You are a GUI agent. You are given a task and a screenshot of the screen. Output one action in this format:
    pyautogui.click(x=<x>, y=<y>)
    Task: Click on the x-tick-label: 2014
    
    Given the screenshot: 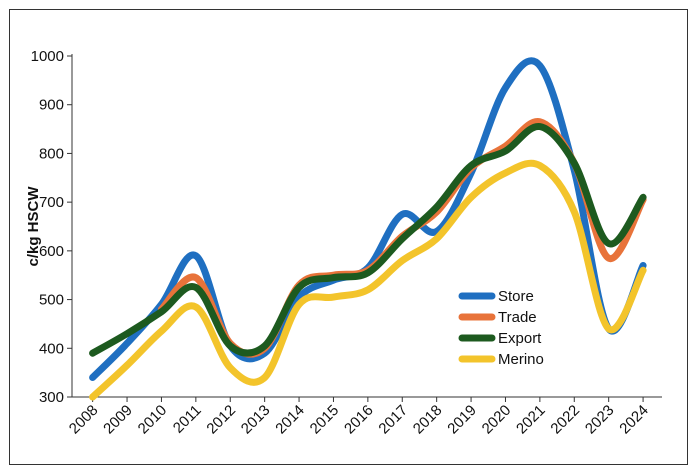 What is the action you would take?
    pyautogui.click(x=290, y=420)
    